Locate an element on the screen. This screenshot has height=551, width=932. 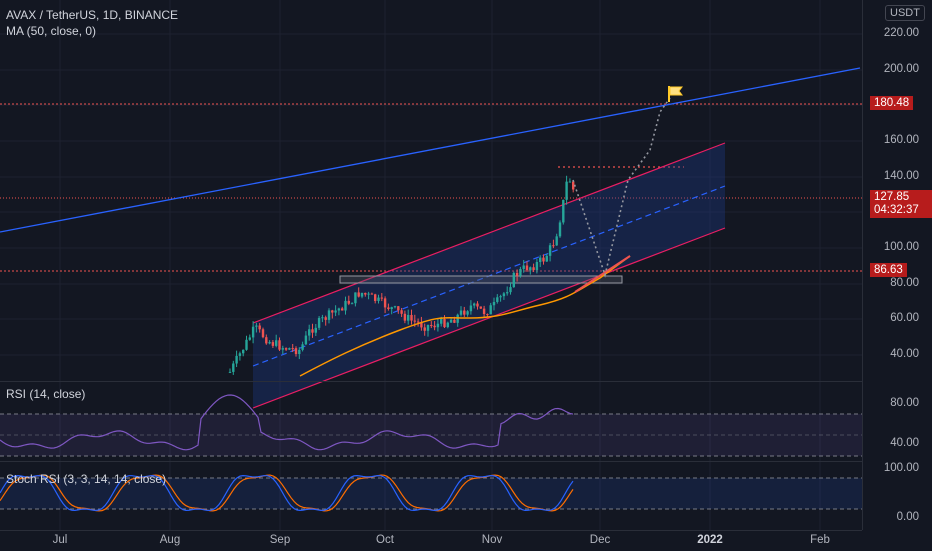
price-tick: 200.00 is located at coordinates (901, 69).